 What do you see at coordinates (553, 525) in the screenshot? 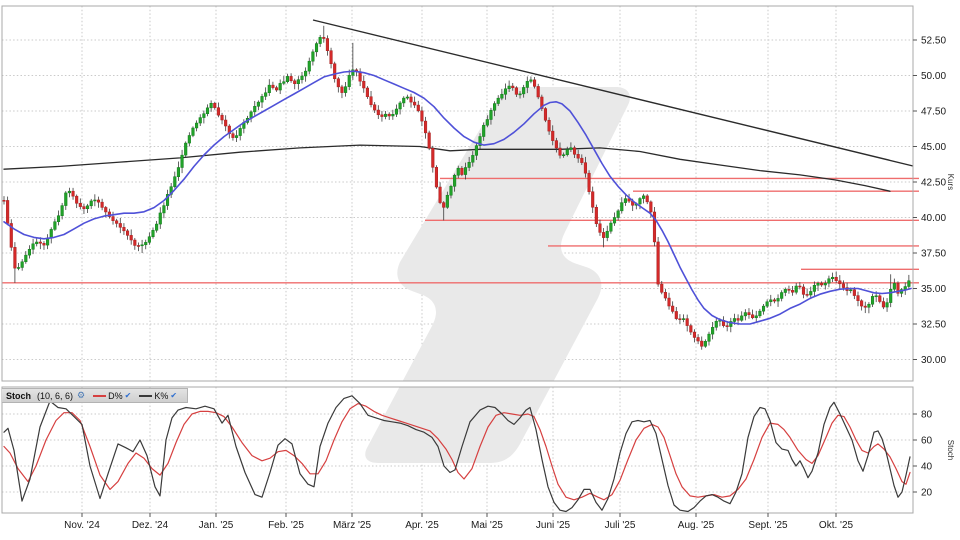
I see `month-label: Juni '25` at bounding box center [553, 525].